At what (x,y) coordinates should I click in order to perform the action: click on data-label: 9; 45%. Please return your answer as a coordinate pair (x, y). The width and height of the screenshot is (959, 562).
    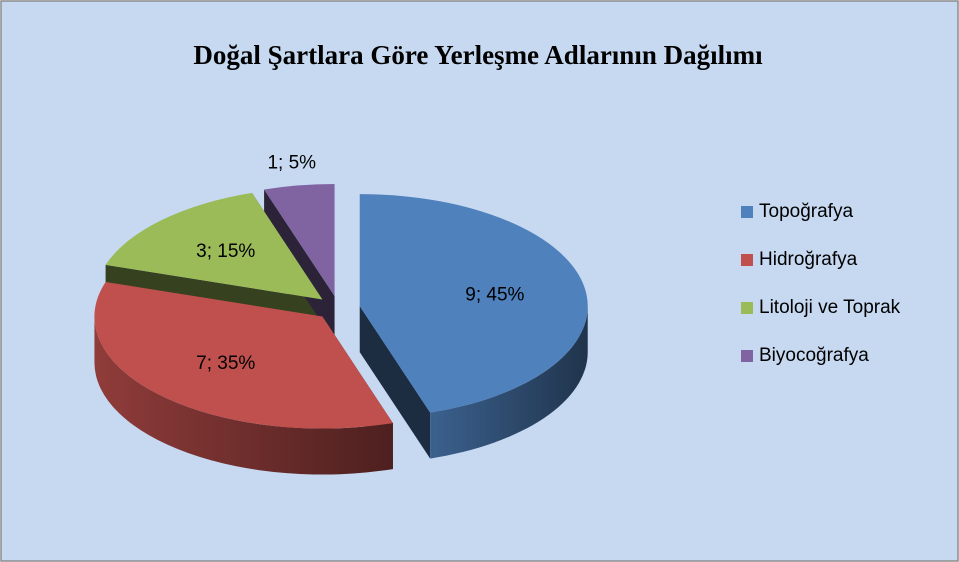
    Looking at the image, I should click on (494, 295).